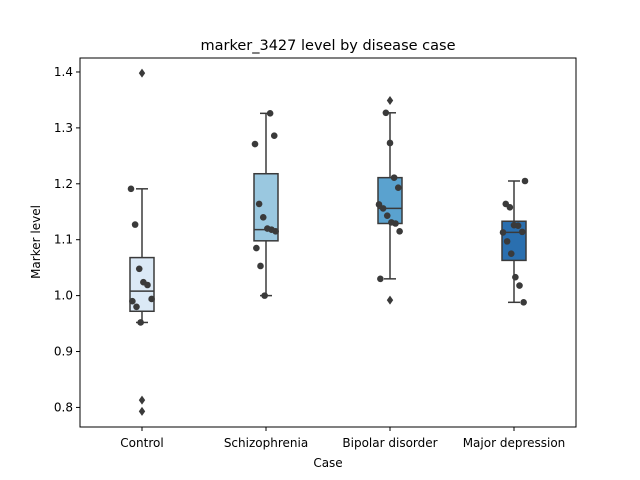 The image size is (640, 480). I want to click on y-tick-label: 1.4, so click(63, 72).